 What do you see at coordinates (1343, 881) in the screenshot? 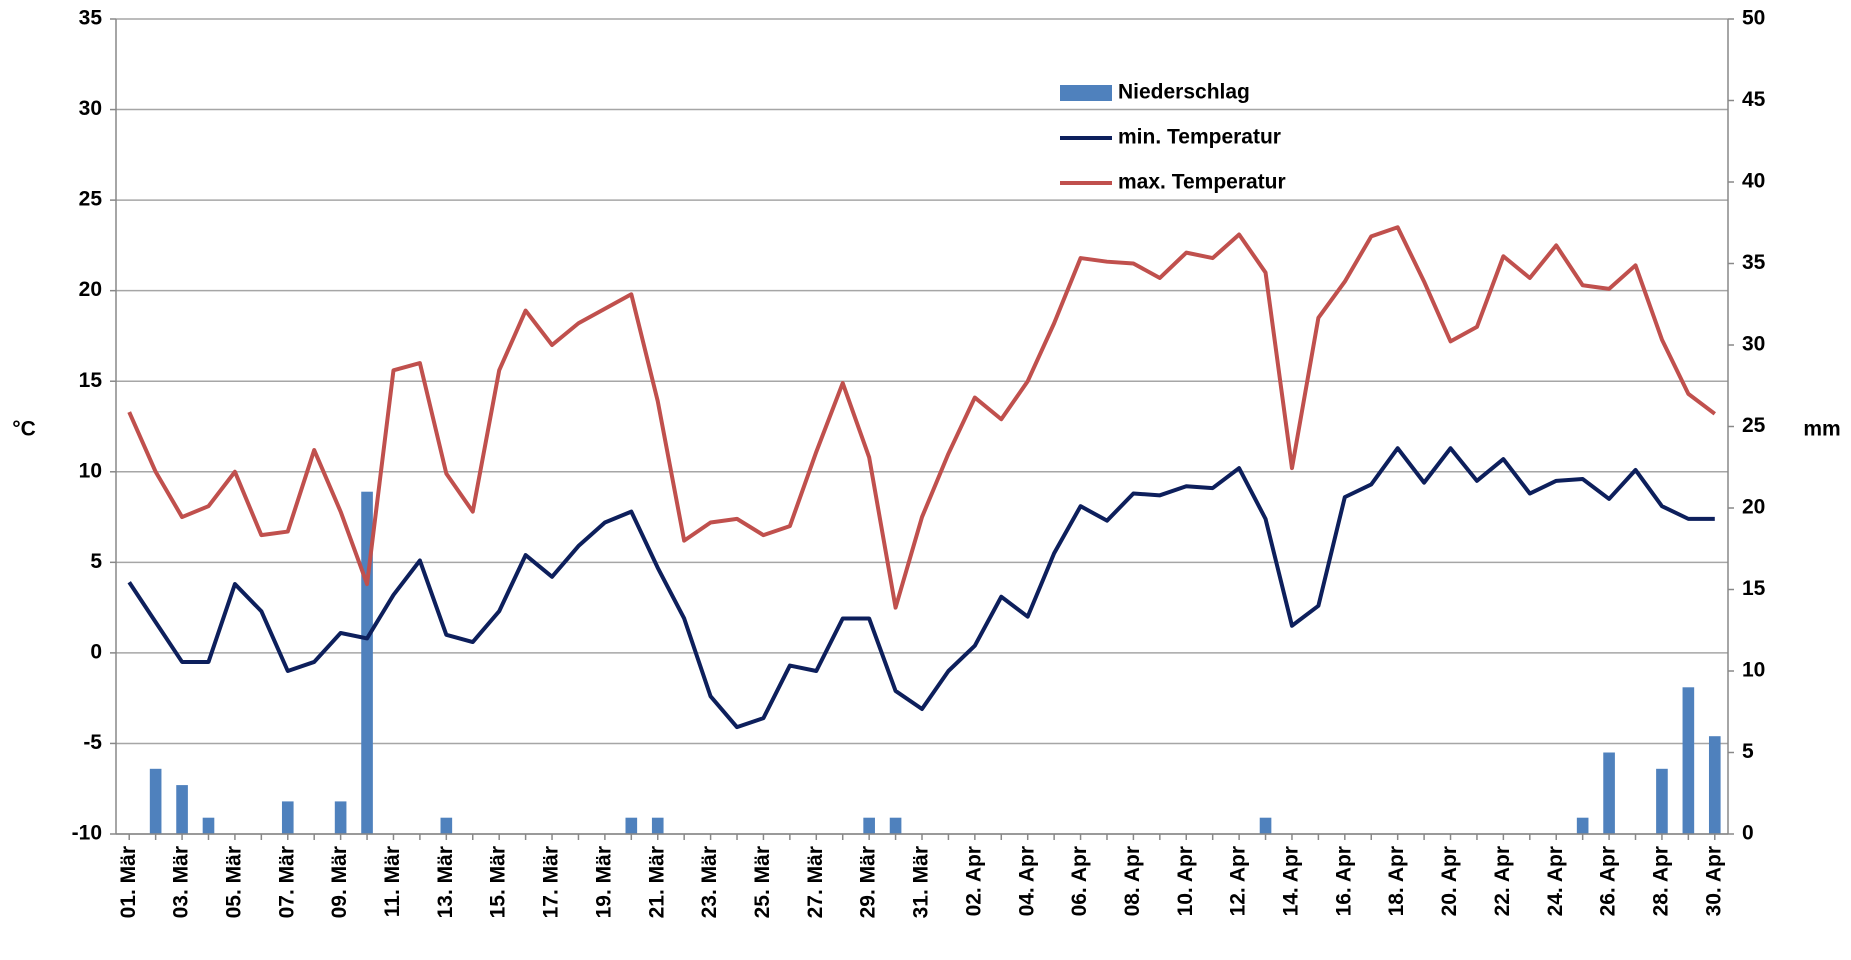
I see `x-tick-label: 16. Apr` at bounding box center [1343, 881].